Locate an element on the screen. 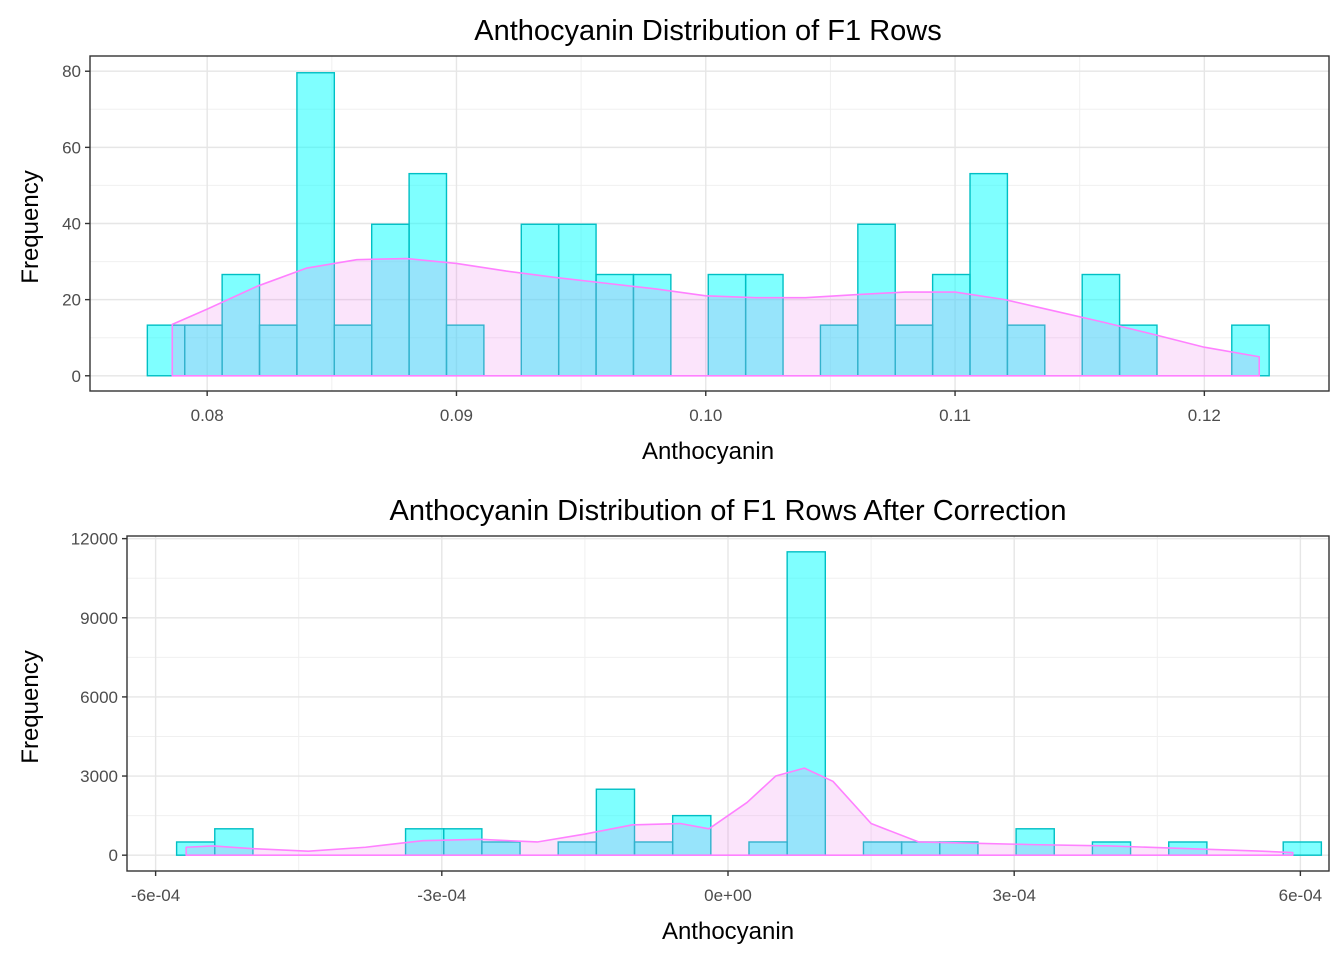 The image size is (1344, 960). x-tick-label: 0e+00 is located at coordinates (728, 895).